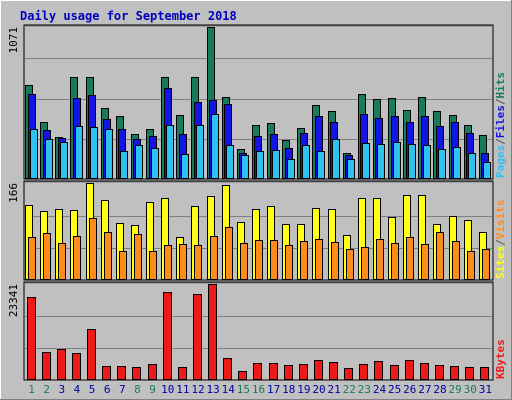  Describe the element at coordinates (137, 389) in the screenshot. I see `day-label-8: 8` at that location.